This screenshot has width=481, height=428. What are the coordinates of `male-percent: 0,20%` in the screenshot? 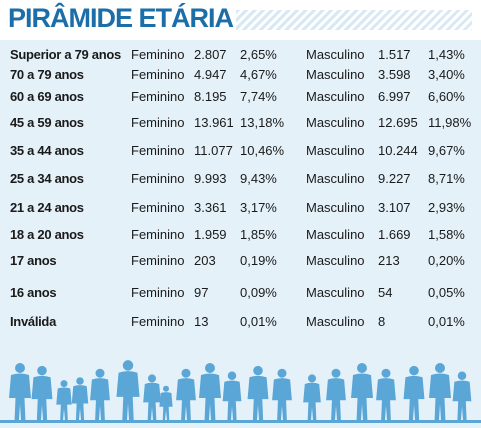 It's located at (446, 260).